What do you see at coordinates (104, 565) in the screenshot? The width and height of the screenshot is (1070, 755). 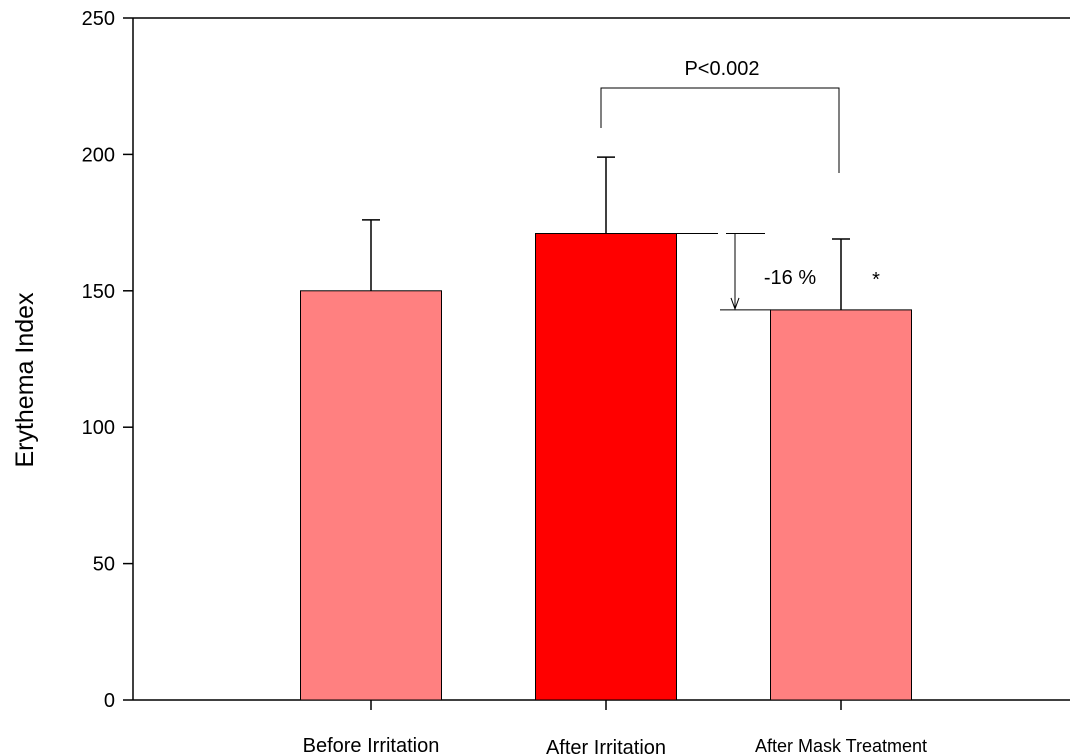 I see `y-tick-label-50: 50` at bounding box center [104, 565].